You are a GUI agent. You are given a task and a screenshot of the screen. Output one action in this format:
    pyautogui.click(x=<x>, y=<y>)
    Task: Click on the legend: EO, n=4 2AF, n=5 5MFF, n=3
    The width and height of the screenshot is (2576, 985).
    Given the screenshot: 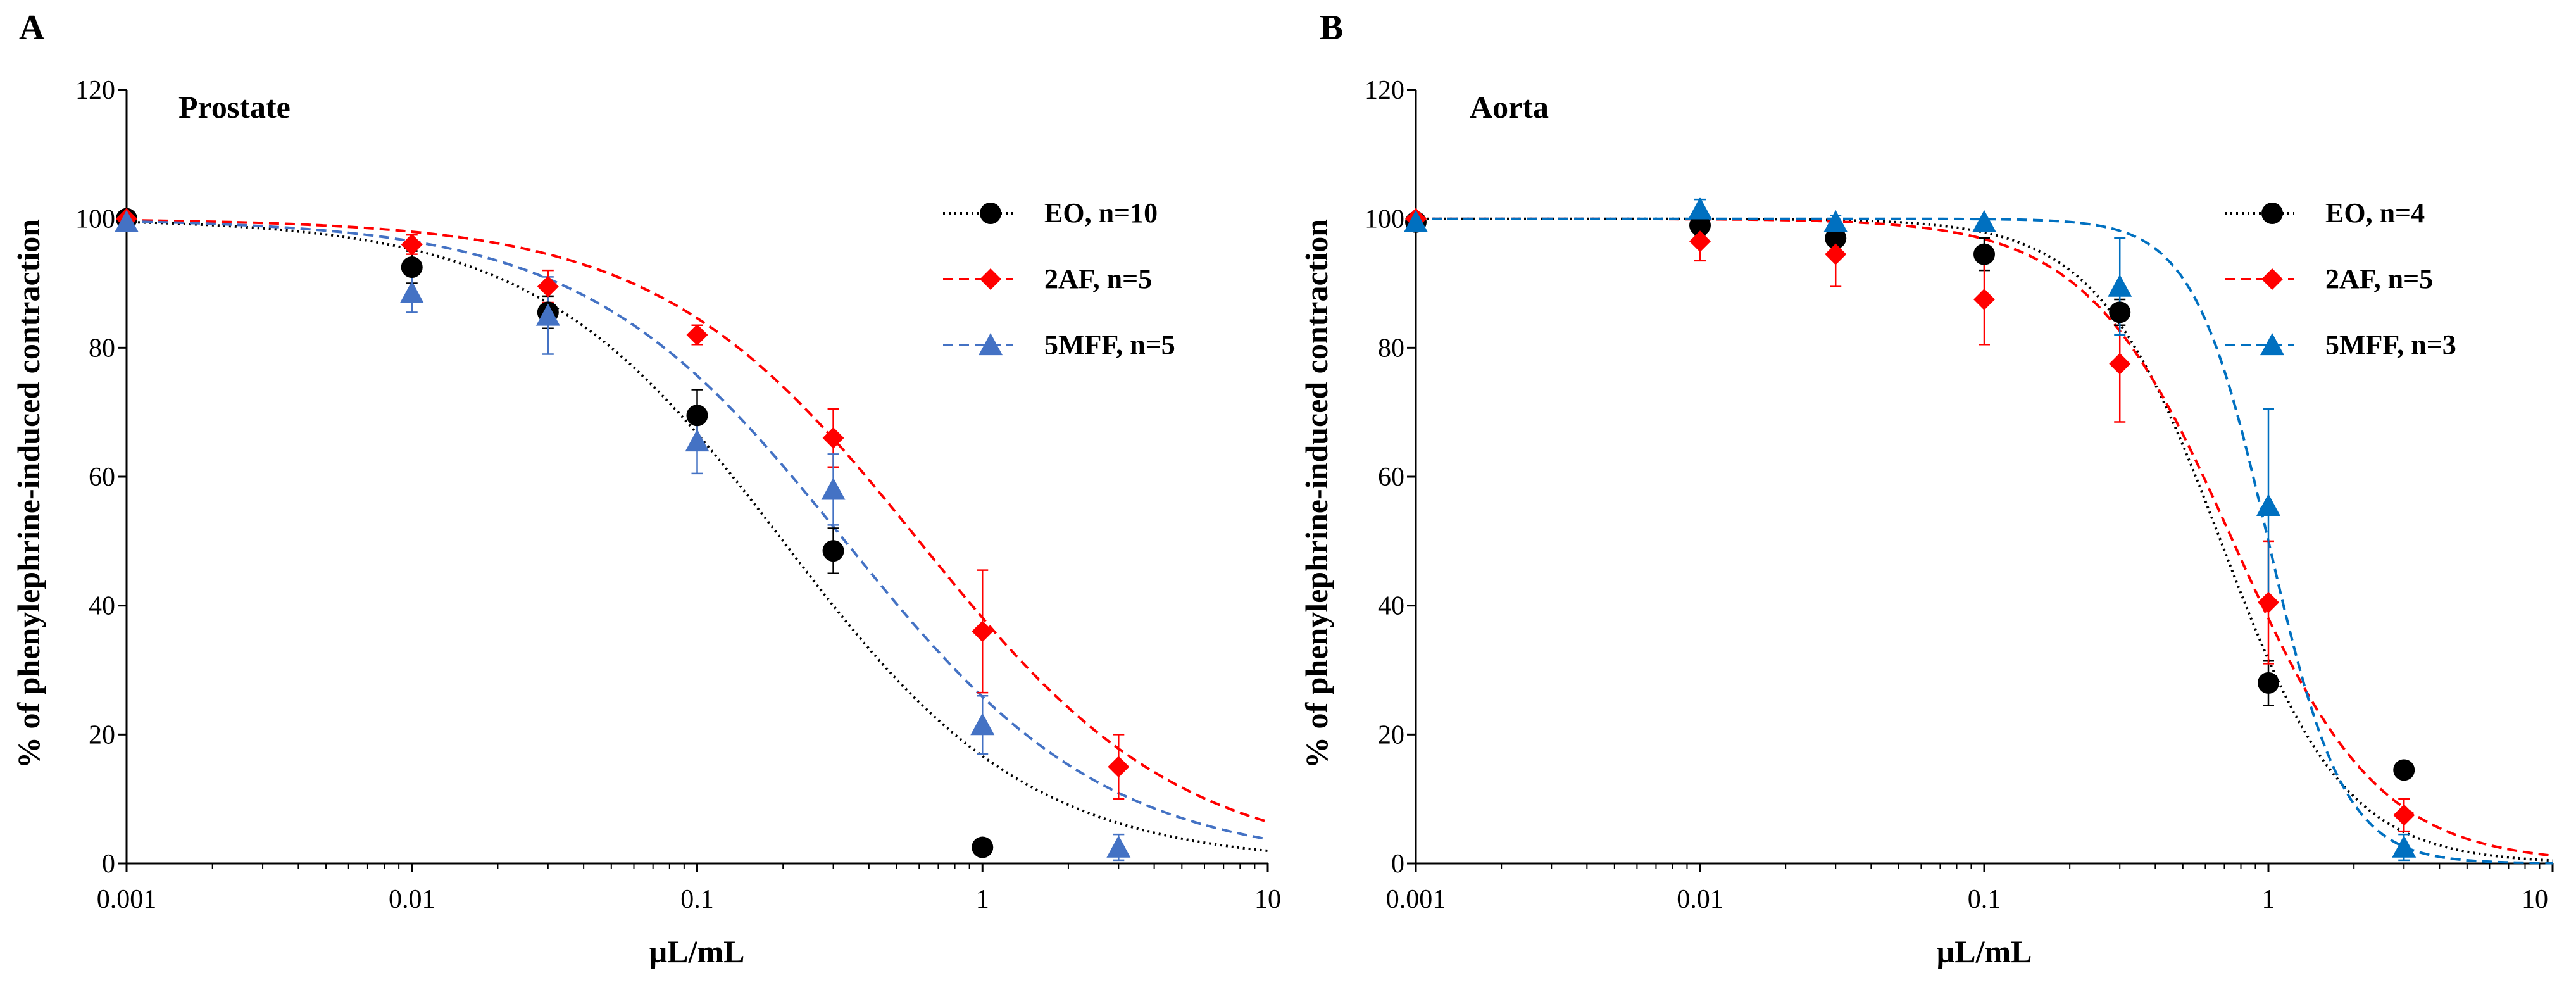 What is the action you would take?
    pyautogui.click(x=2340, y=279)
    